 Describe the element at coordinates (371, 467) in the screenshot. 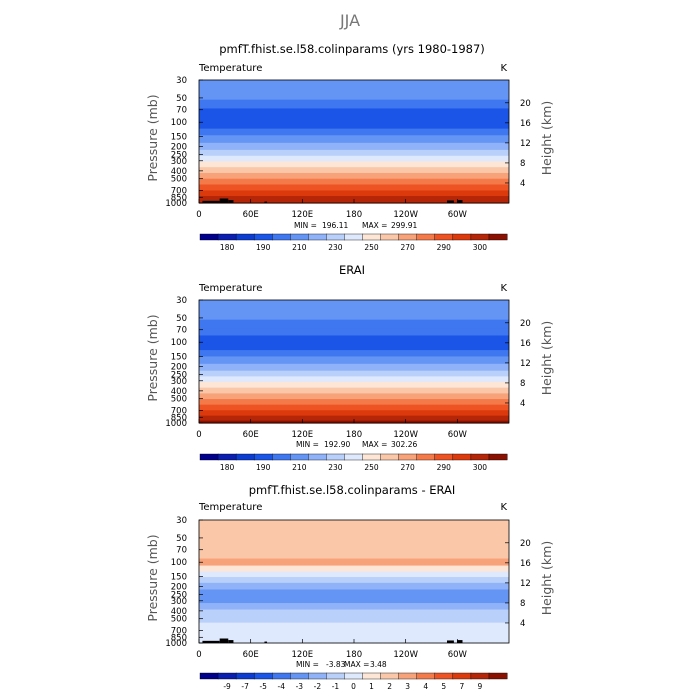

I see `colorbar-label: 250` at that location.